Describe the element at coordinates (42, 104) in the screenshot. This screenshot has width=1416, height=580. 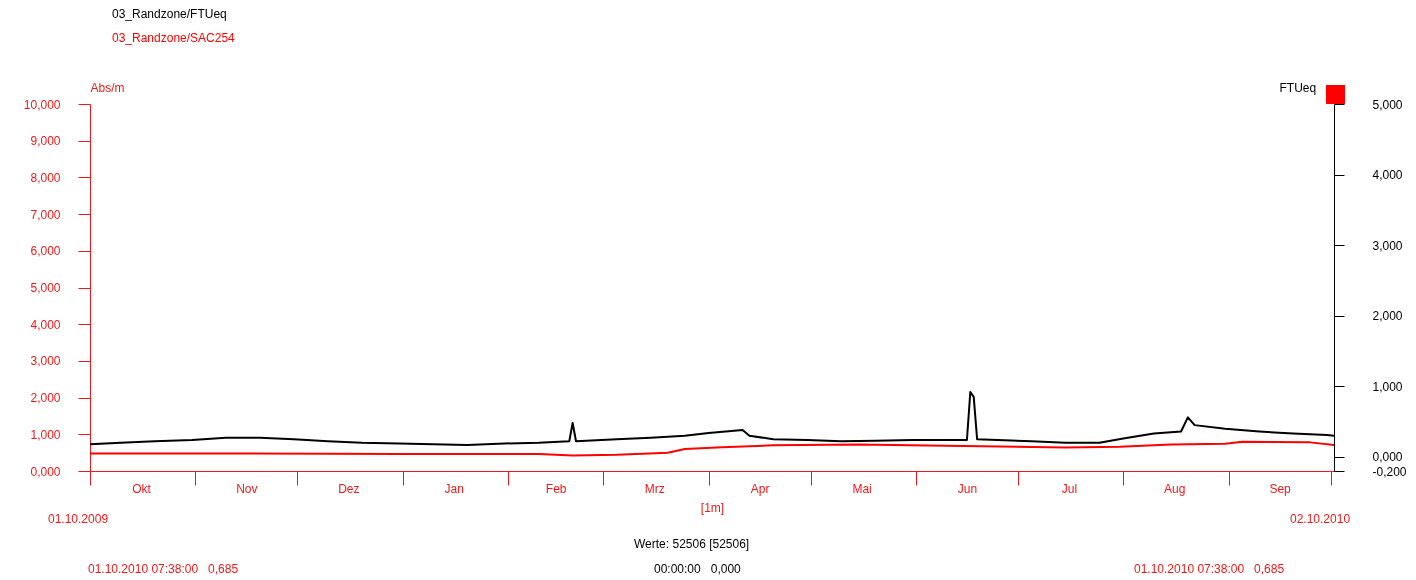
I see `y-tick-label: 10,000` at that location.